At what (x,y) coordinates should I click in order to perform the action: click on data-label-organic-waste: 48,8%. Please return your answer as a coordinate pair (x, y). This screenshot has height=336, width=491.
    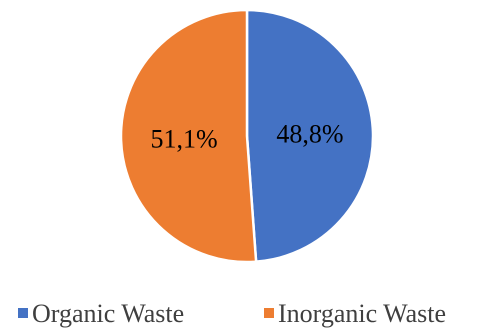
    Looking at the image, I should click on (309, 134).